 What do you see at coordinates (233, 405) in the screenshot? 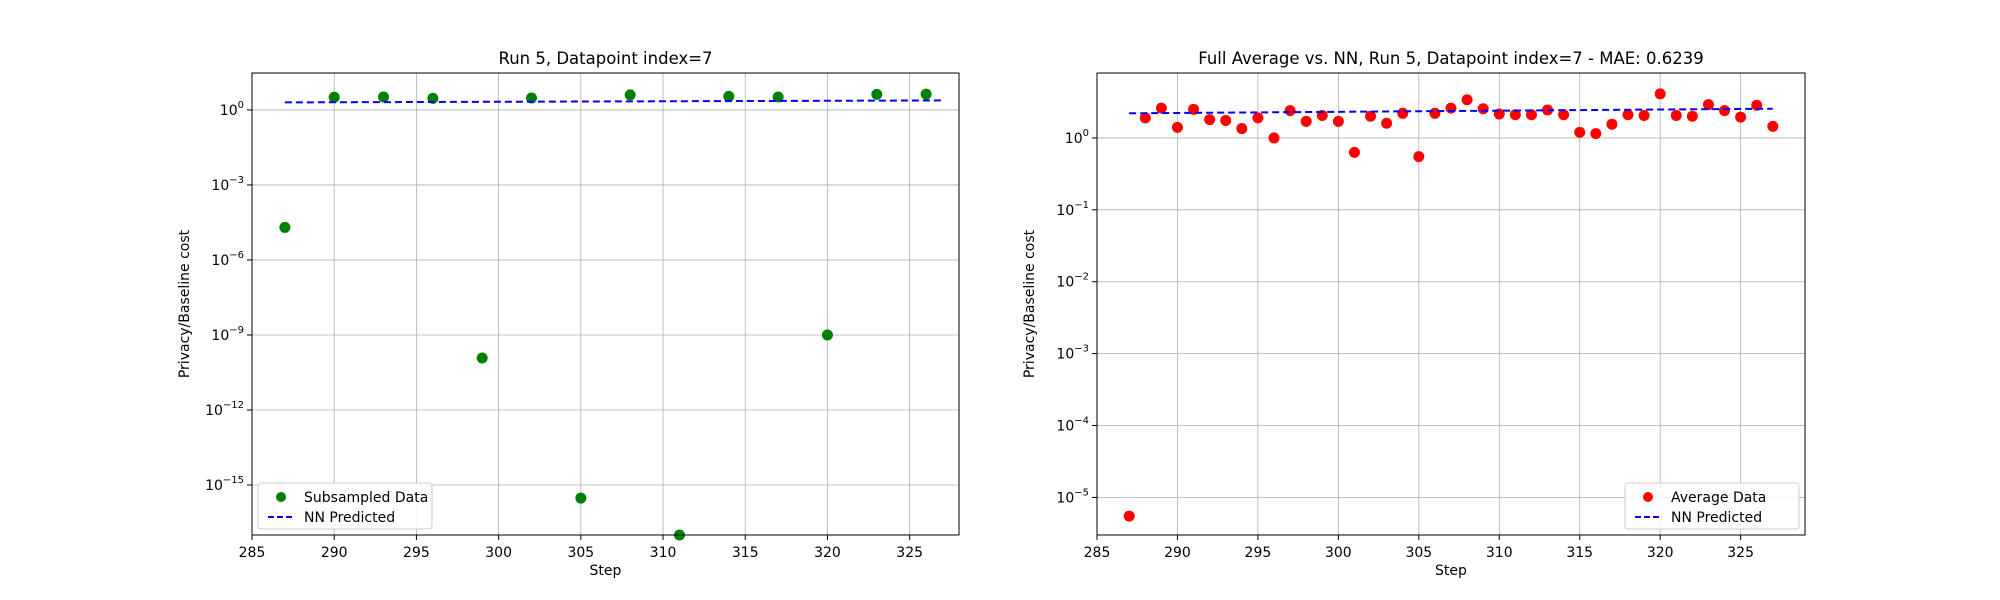
I see `y-tick-exponent: −12` at bounding box center [233, 405].